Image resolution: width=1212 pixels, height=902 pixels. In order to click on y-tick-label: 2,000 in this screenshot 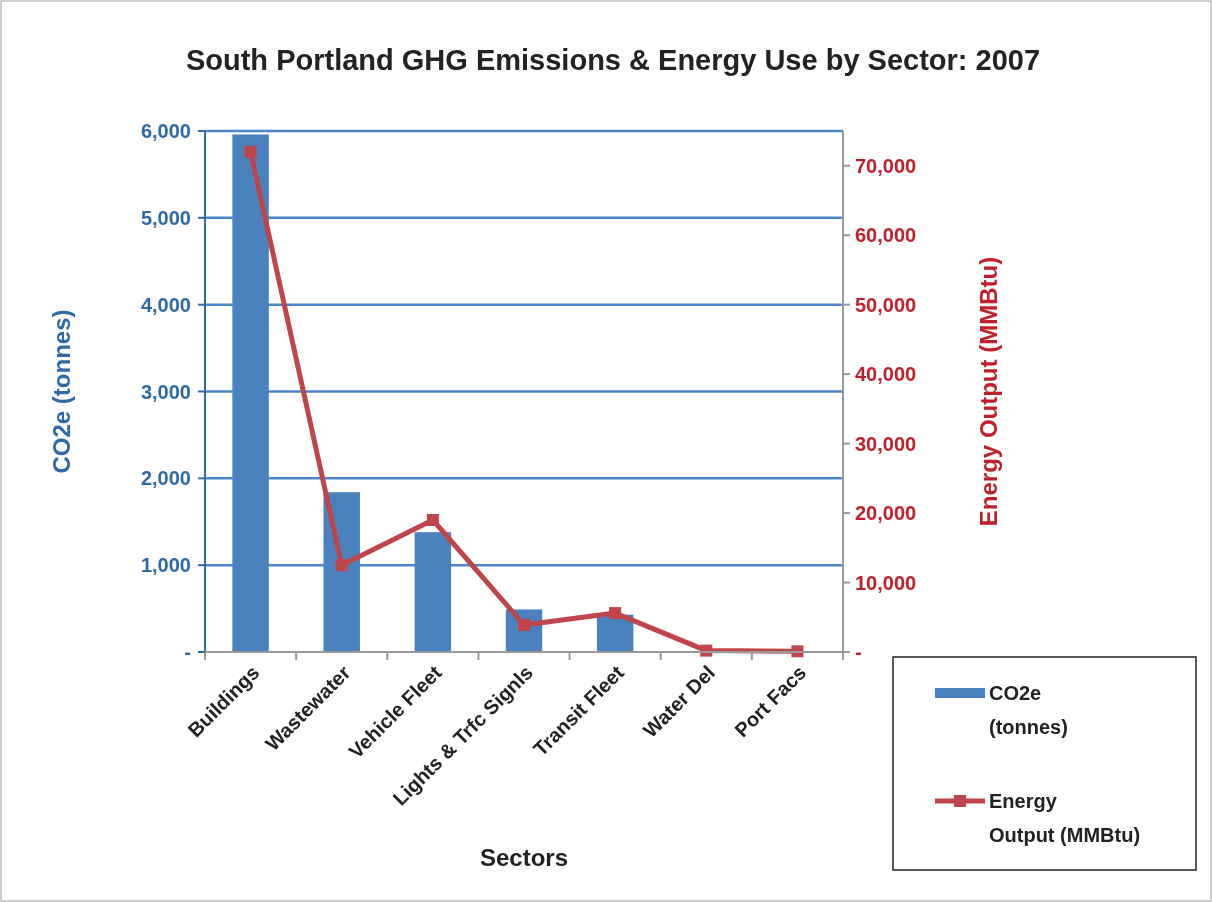, I will do `click(165, 478)`.